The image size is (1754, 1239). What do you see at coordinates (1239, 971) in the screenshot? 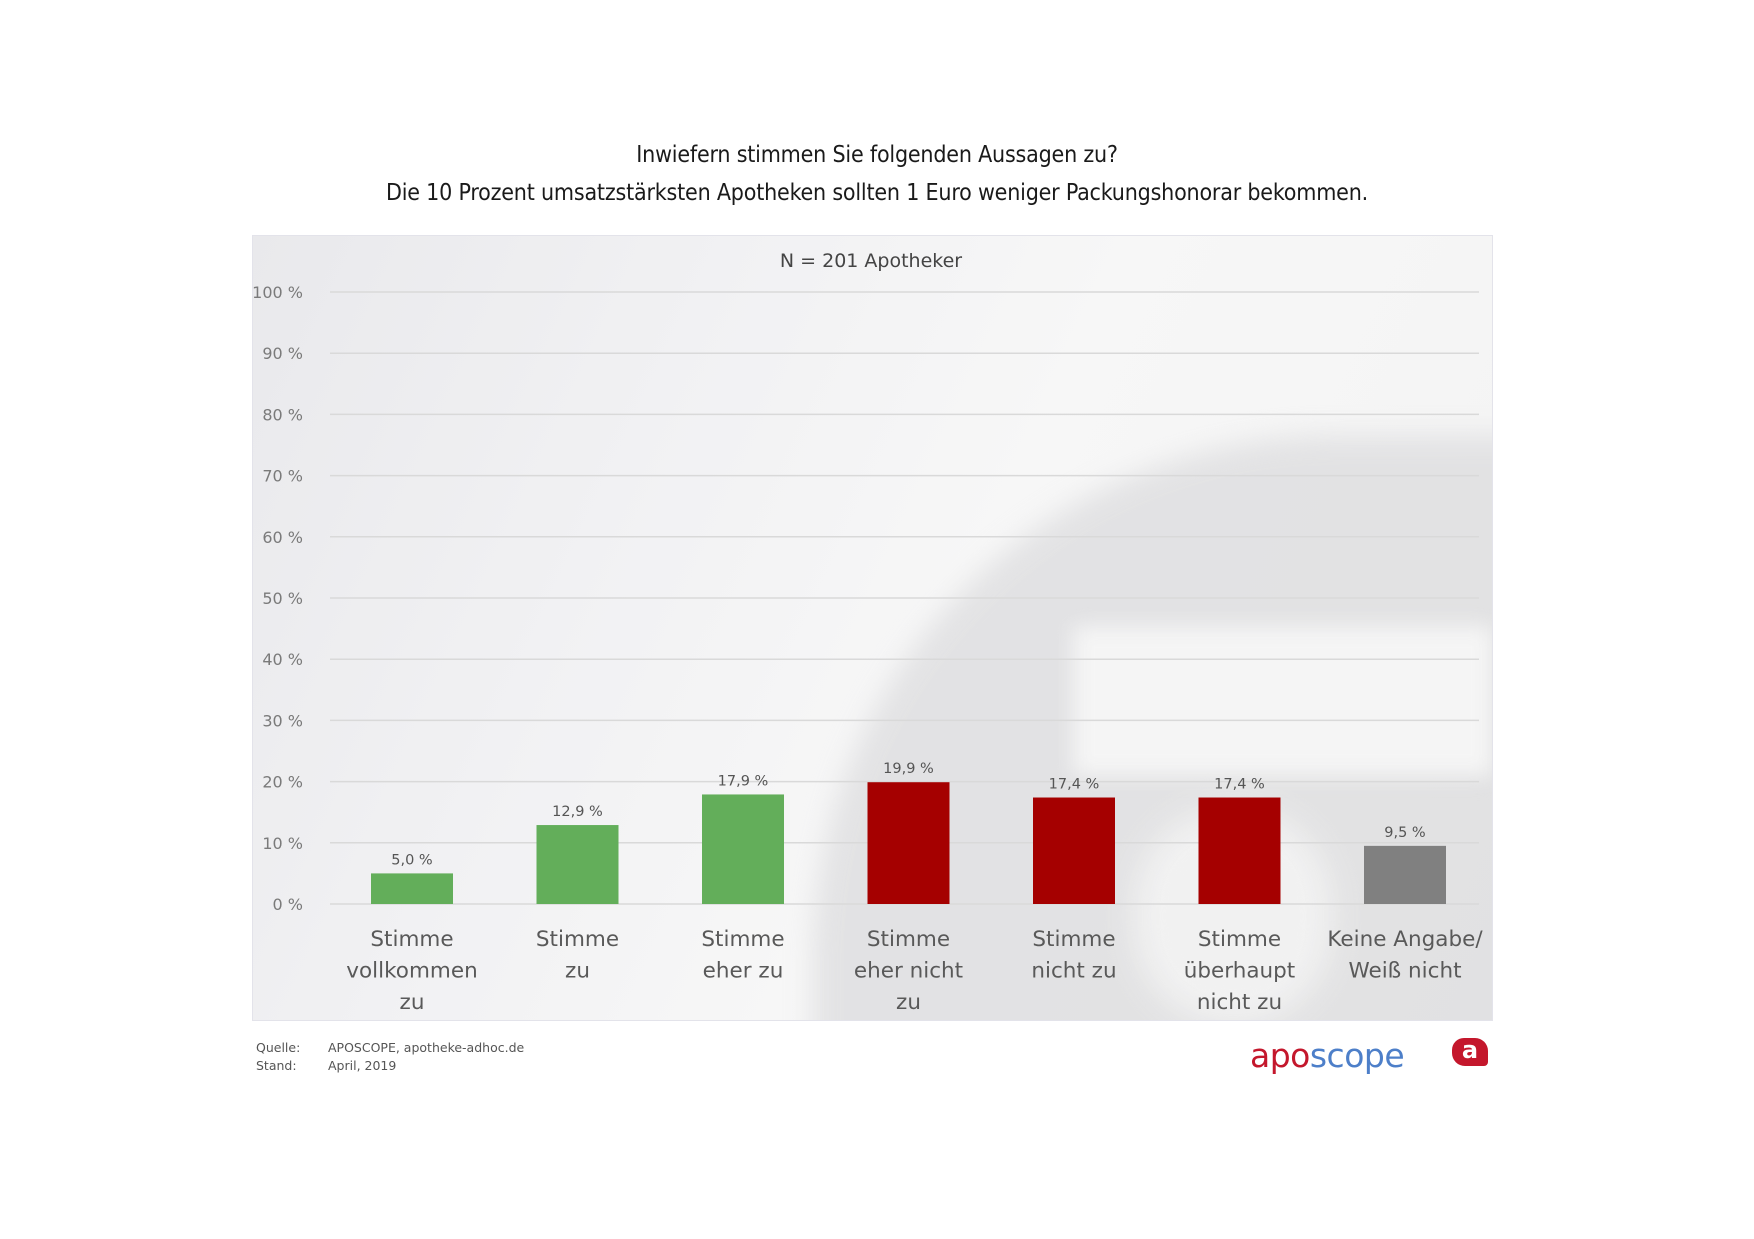
I see `x-tick-label: überhaupt` at bounding box center [1239, 971].